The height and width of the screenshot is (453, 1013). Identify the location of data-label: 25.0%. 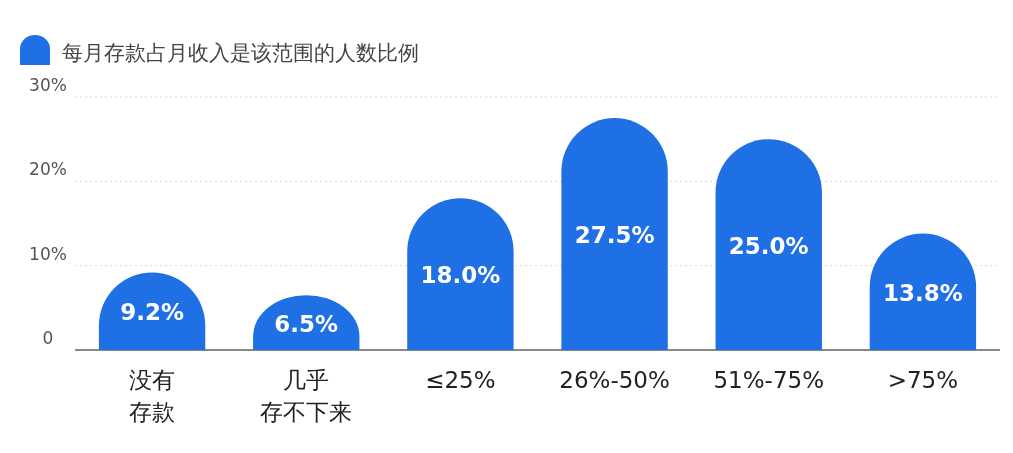
(768, 245).